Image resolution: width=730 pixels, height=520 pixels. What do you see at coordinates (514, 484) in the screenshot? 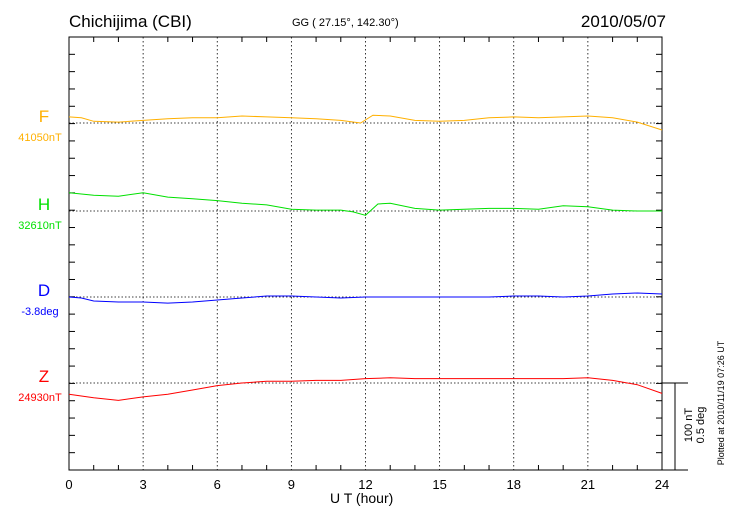
I see `x-tick-label: 18` at bounding box center [514, 484].